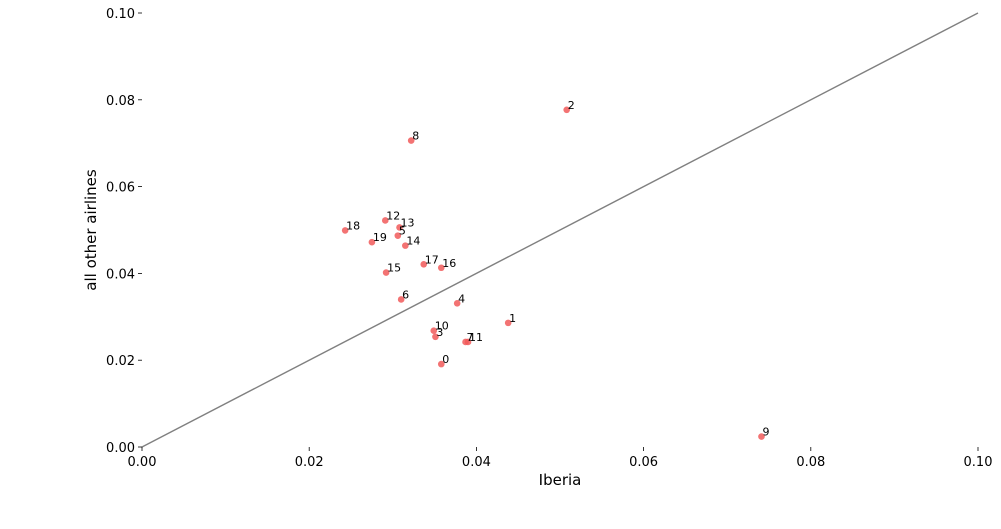 This screenshot has width=1001, height=529. I want to click on y-tick-label: 0.04, so click(120, 274).